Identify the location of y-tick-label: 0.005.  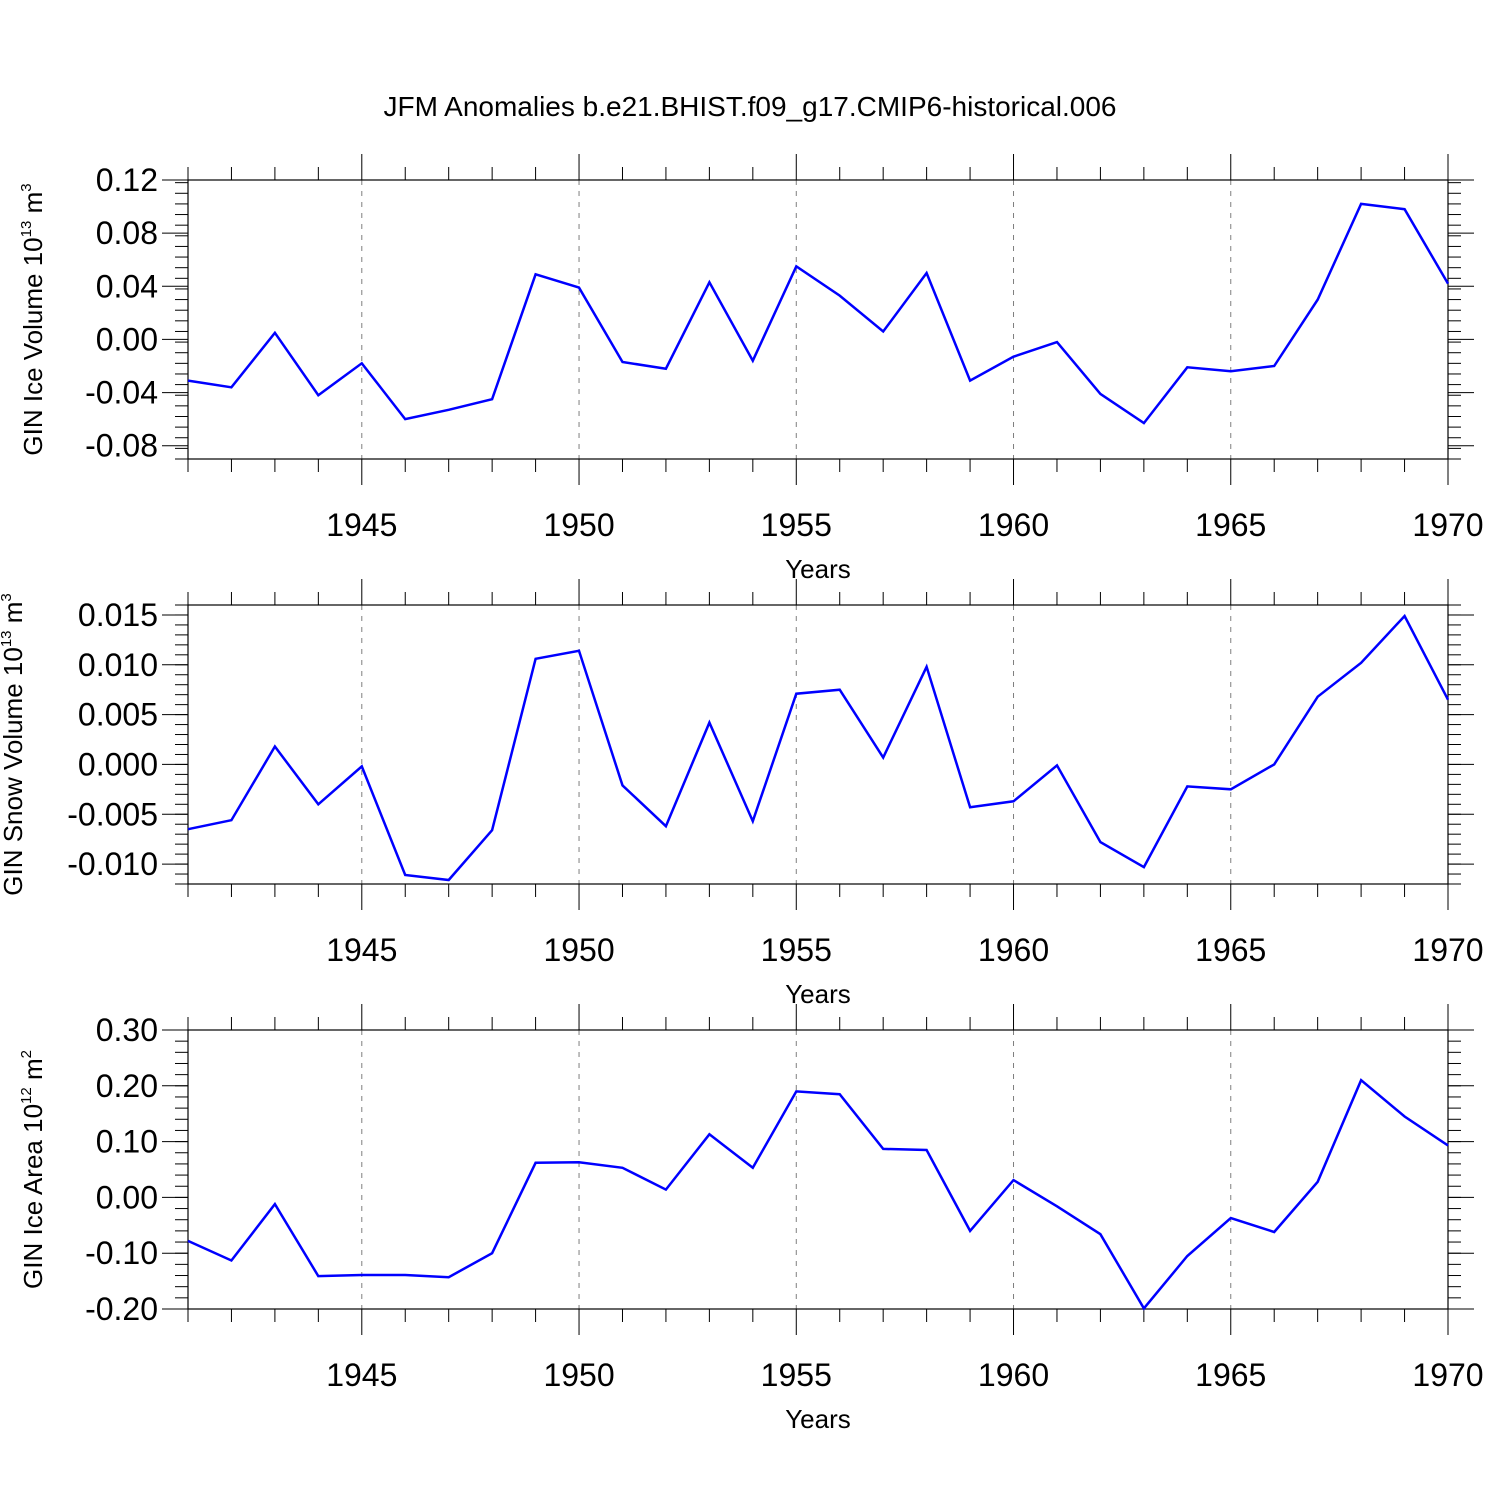
(118, 715).